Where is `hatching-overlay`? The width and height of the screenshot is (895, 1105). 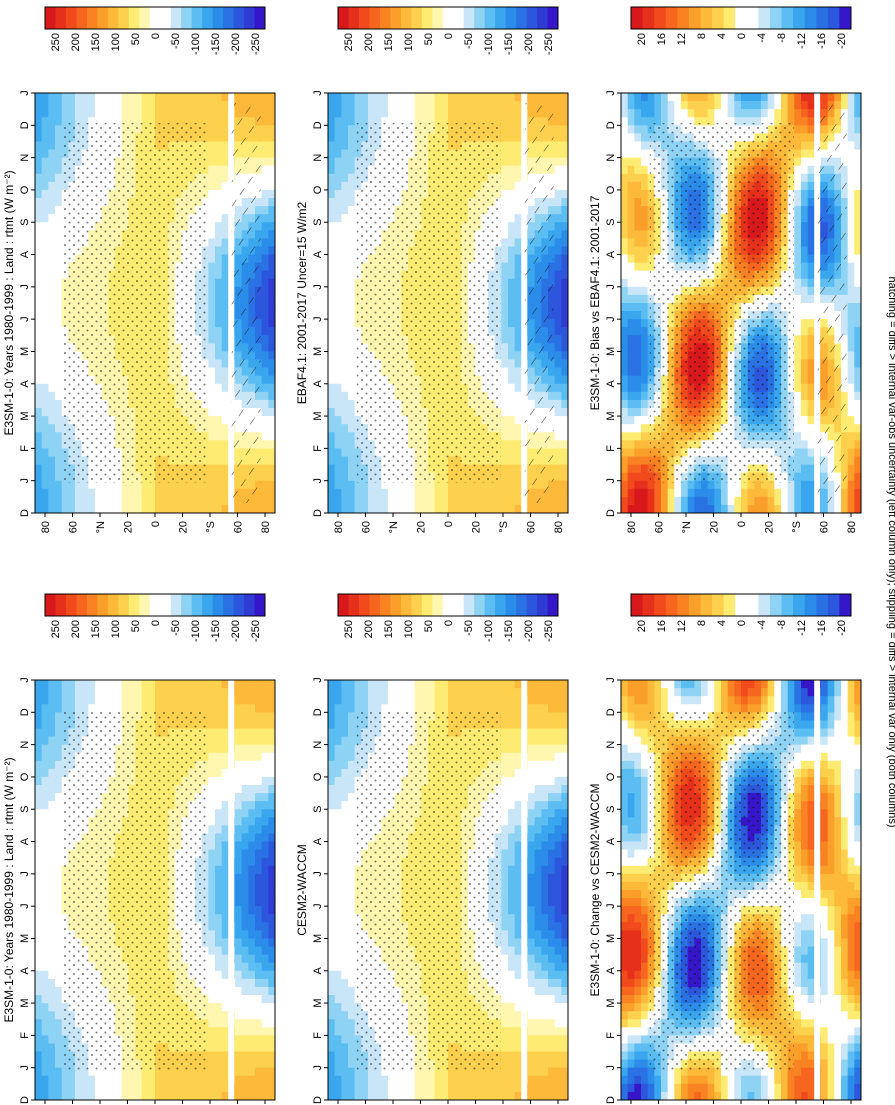
hatching-overlay is located at coordinates (246, 303).